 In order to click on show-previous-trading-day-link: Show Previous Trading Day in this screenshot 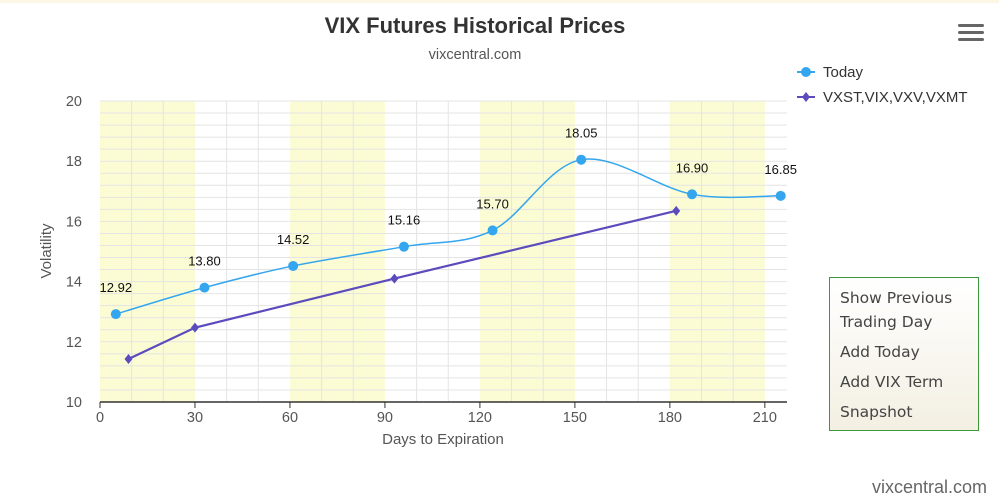, I will do `click(896, 310)`.